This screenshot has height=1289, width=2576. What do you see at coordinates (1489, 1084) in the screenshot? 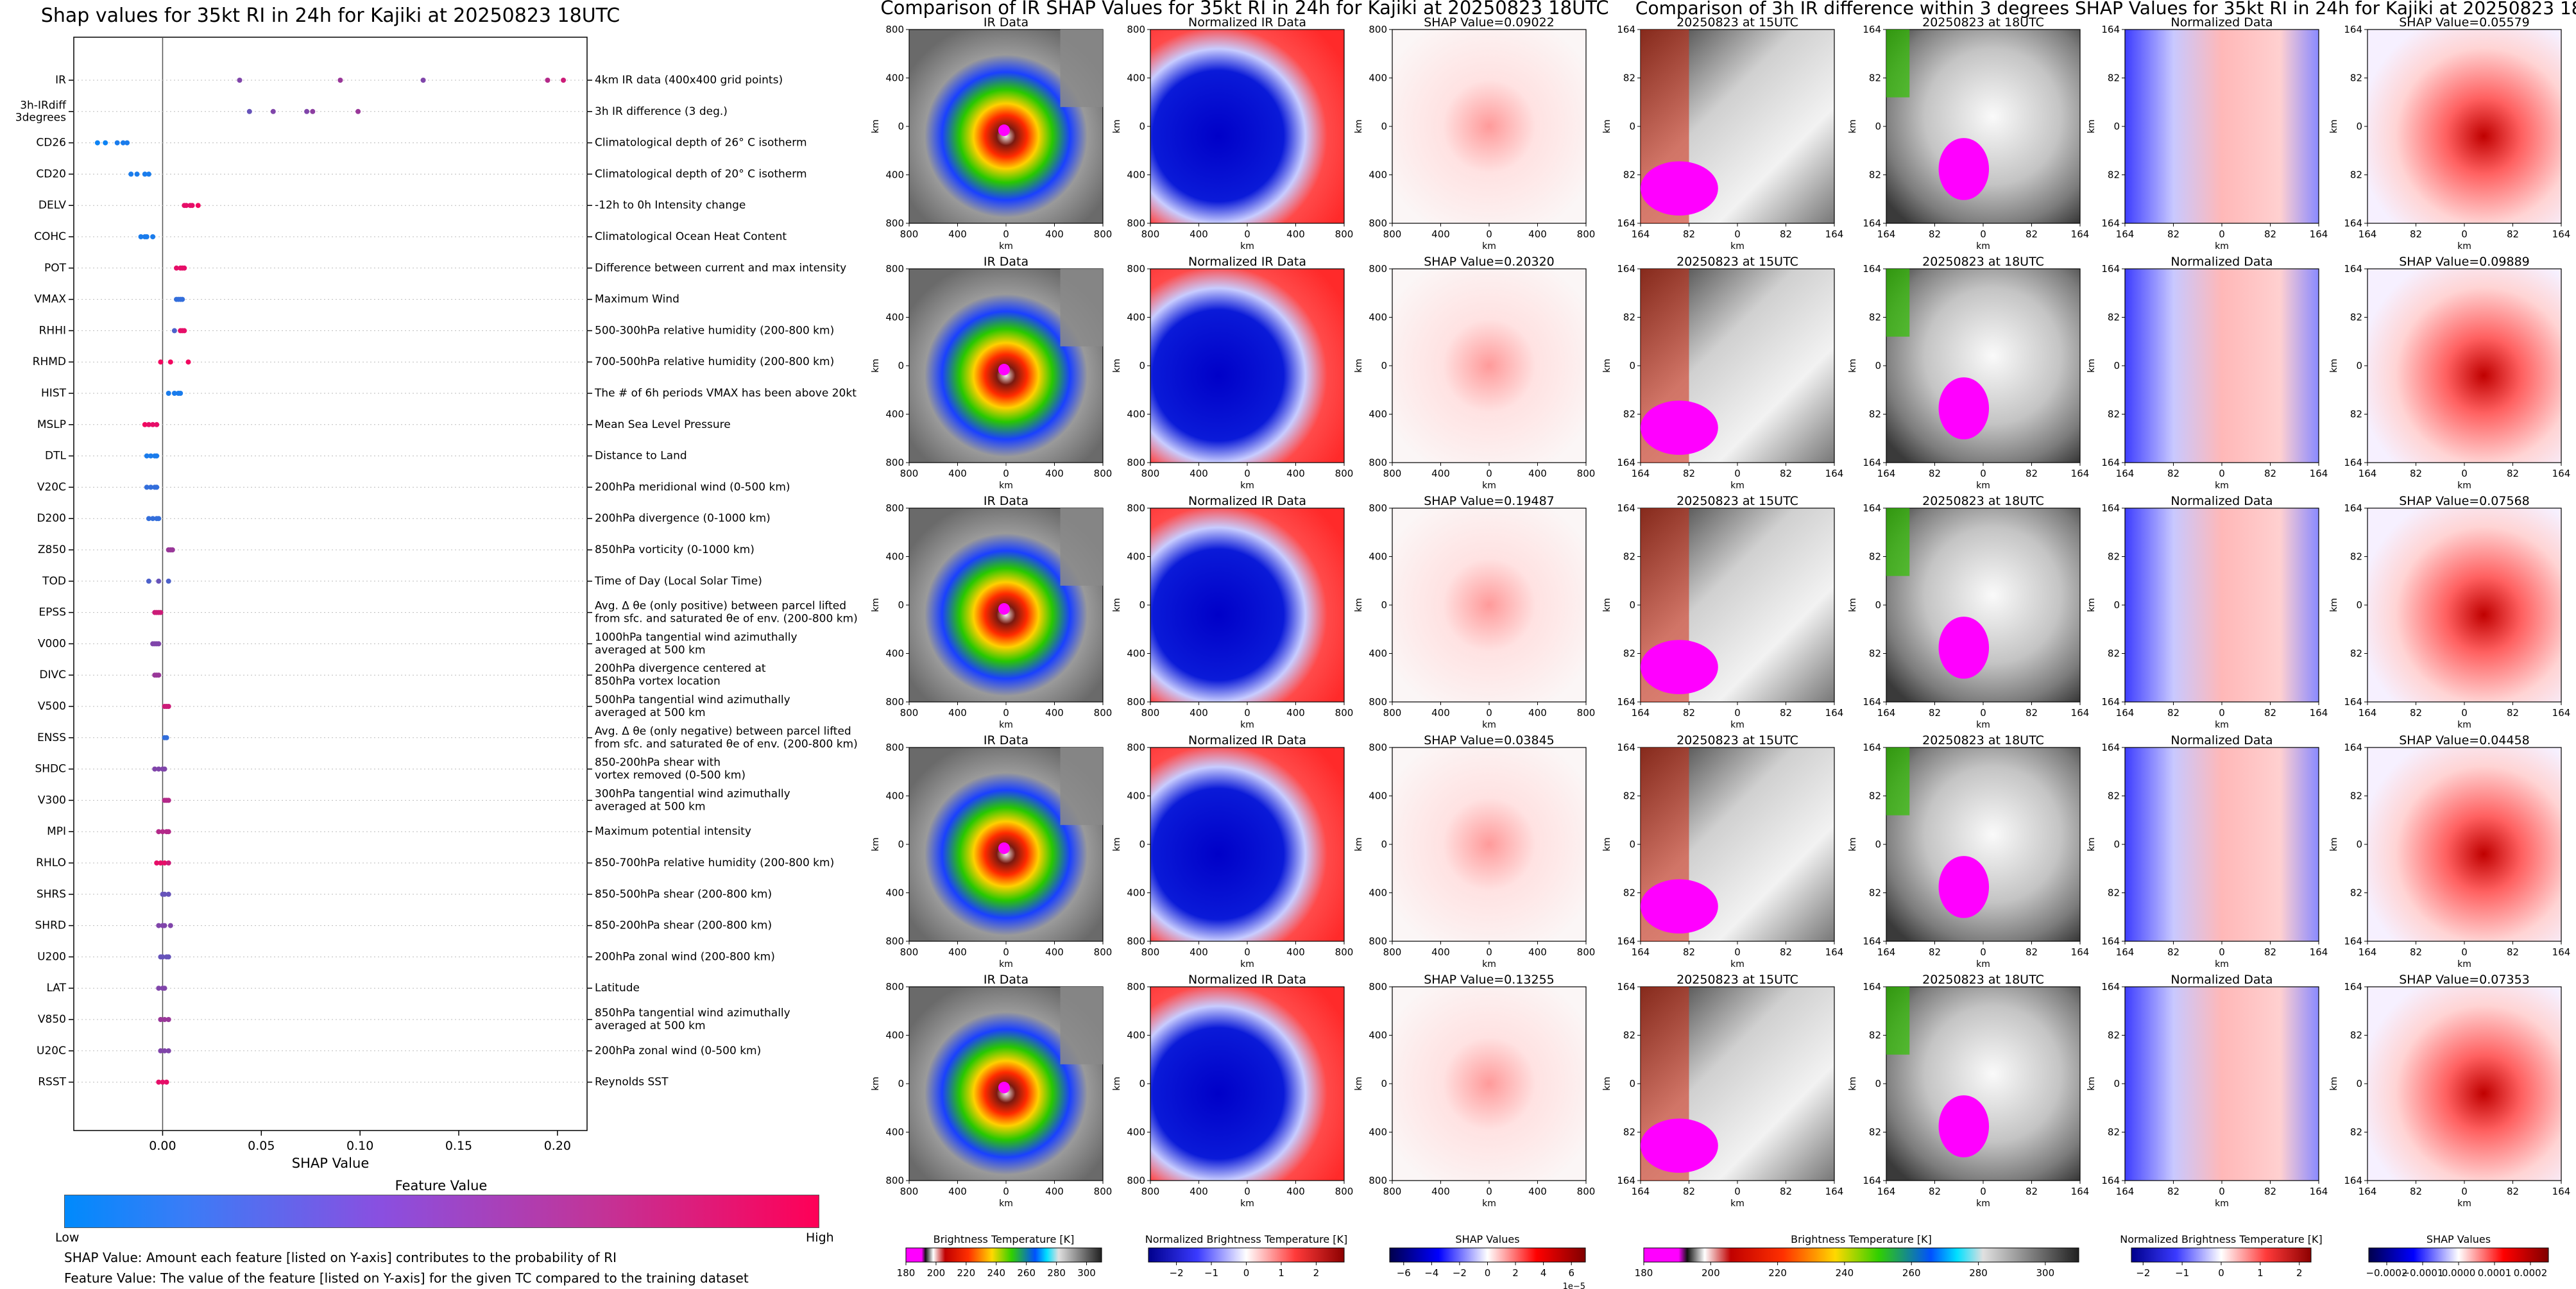
I see `ir-shap-image` at bounding box center [1489, 1084].